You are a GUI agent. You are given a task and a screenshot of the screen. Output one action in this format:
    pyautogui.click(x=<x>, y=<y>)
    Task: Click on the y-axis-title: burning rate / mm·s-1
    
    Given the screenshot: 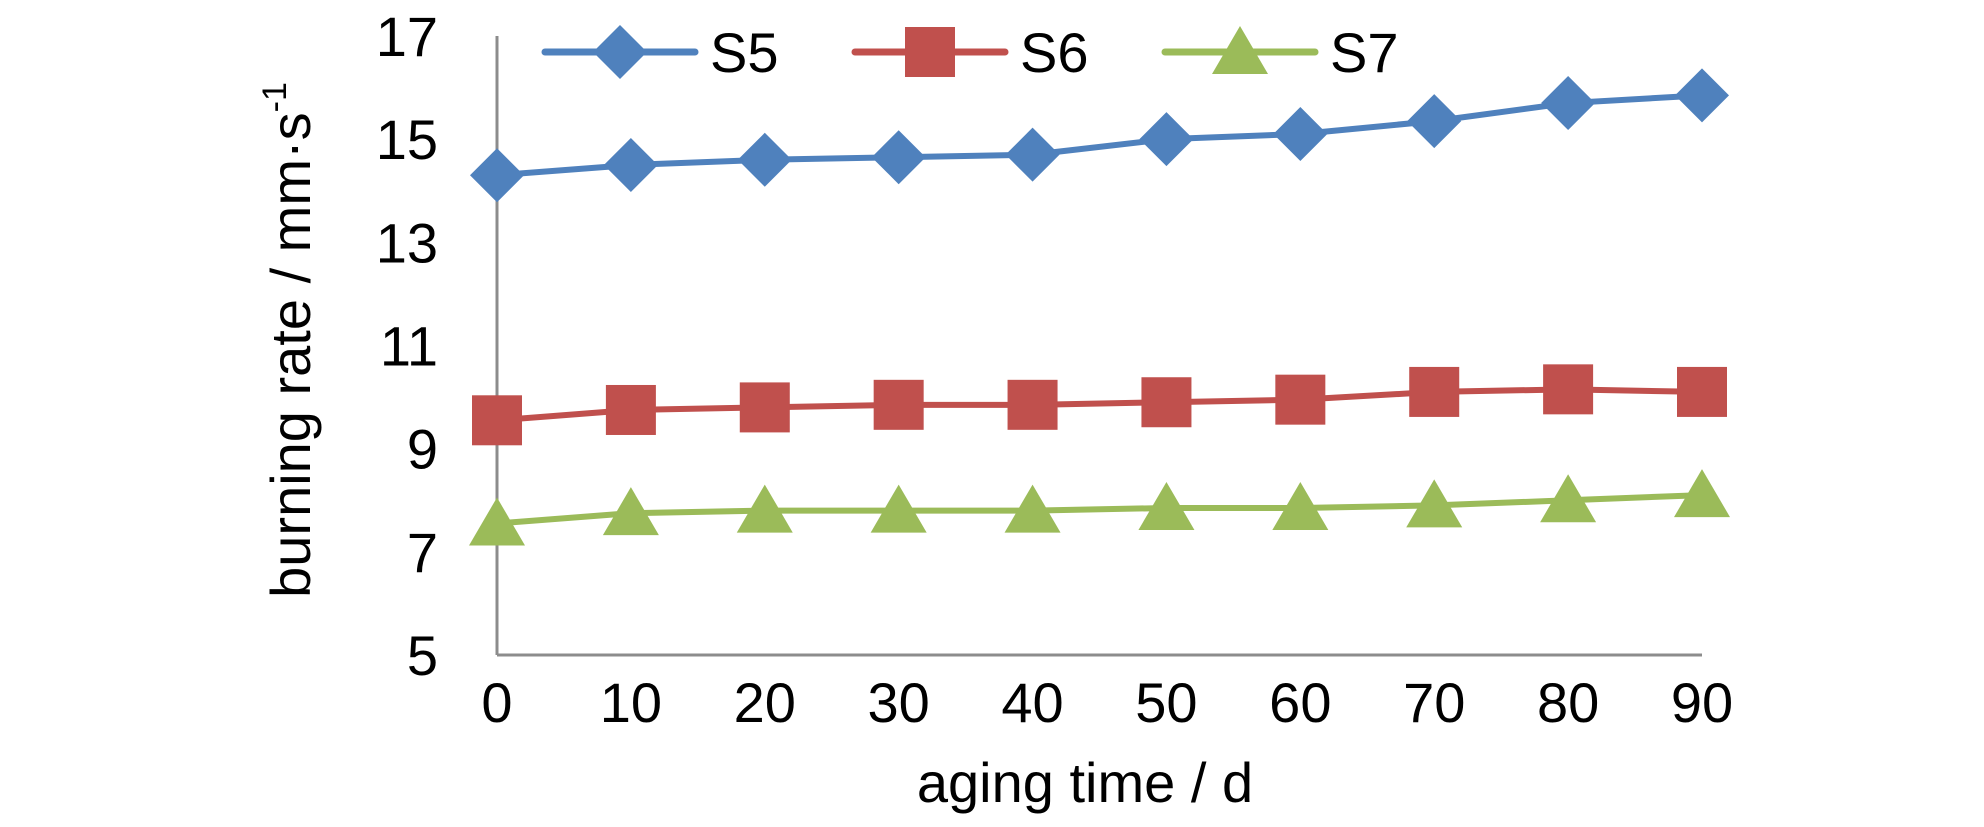 What is the action you would take?
    pyautogui.click(x=289, y=340)
    